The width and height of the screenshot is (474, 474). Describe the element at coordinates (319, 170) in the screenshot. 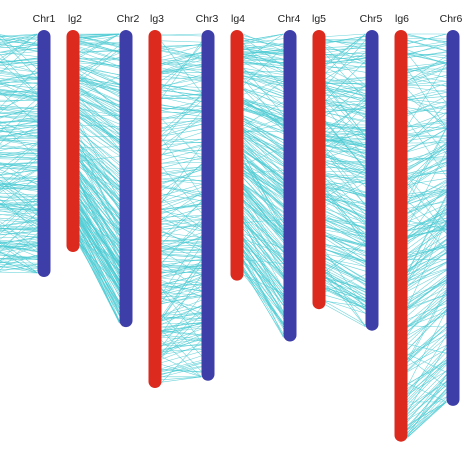

I see `bar-lg5` at that location.